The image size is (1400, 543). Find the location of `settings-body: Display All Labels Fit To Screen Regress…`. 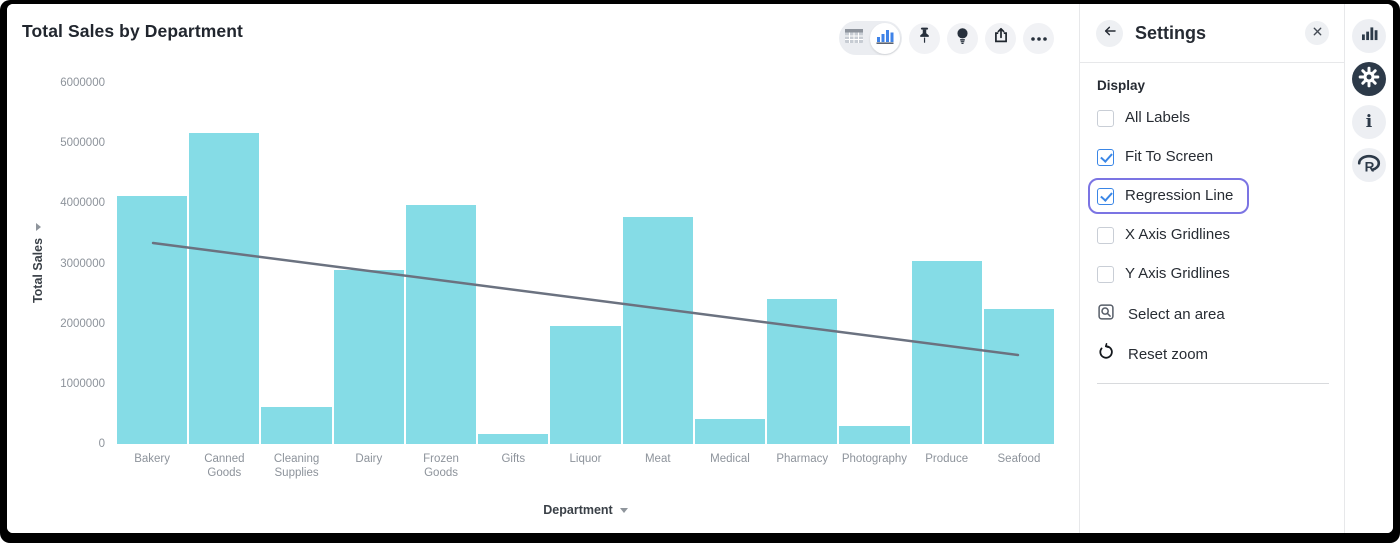

settings-body: Display All Labels Fit To Screen Regress… is located at coordinates (1212, 223).